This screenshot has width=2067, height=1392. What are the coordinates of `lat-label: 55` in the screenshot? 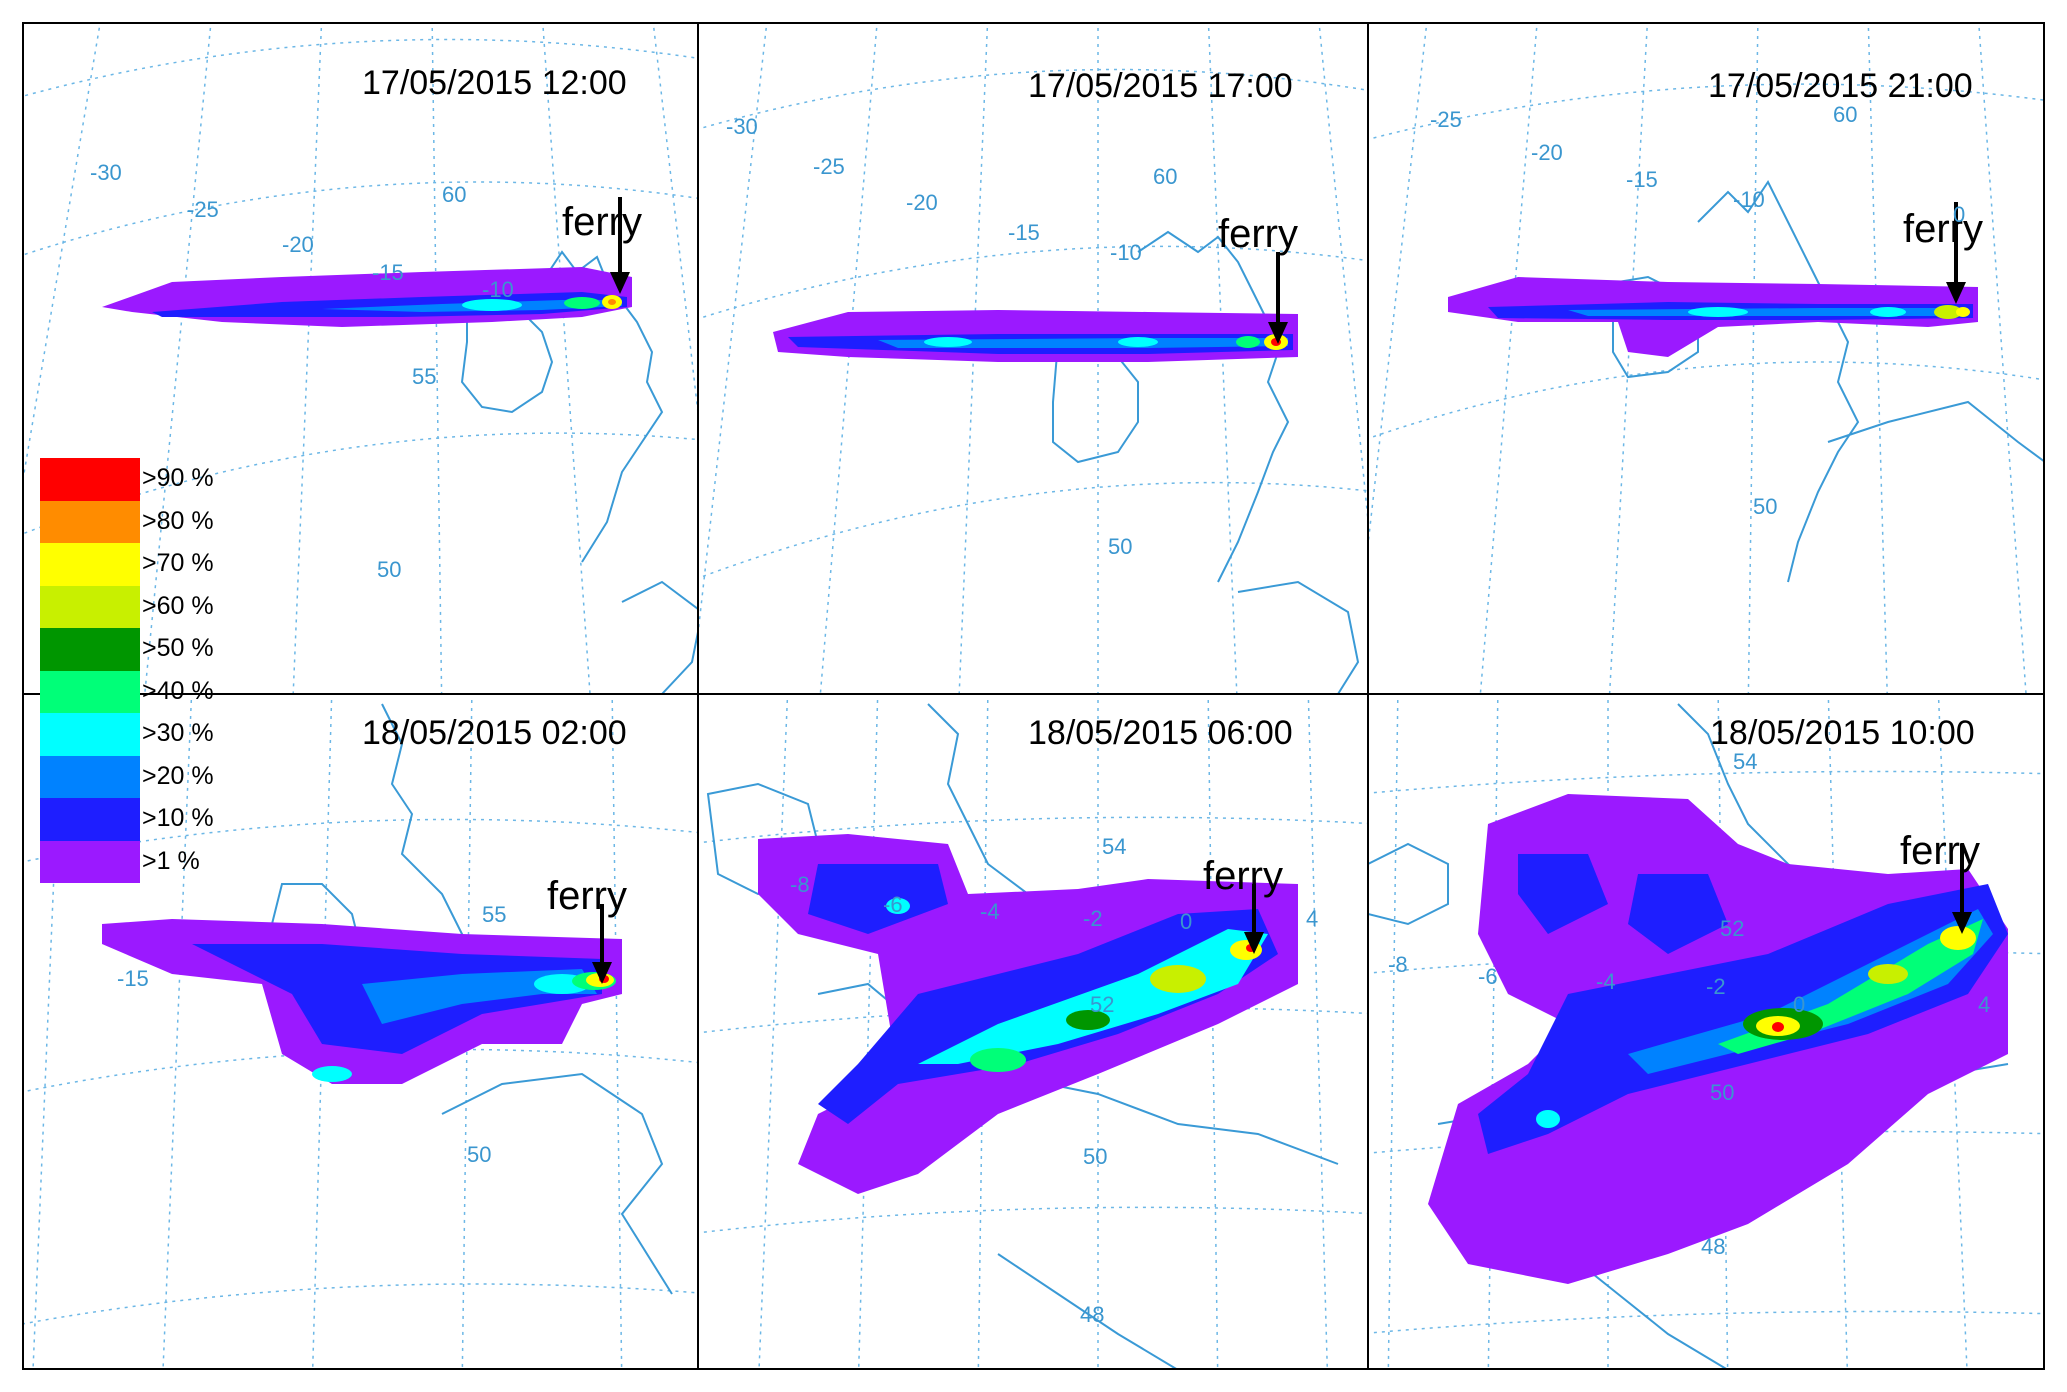 It's located at (424, 376).